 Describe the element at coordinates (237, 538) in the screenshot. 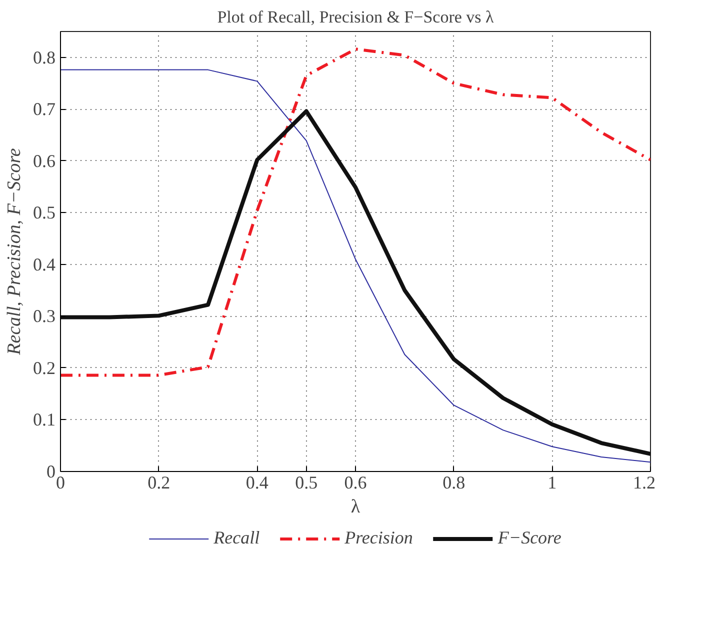

I see `legend-label: Recall` at that location.